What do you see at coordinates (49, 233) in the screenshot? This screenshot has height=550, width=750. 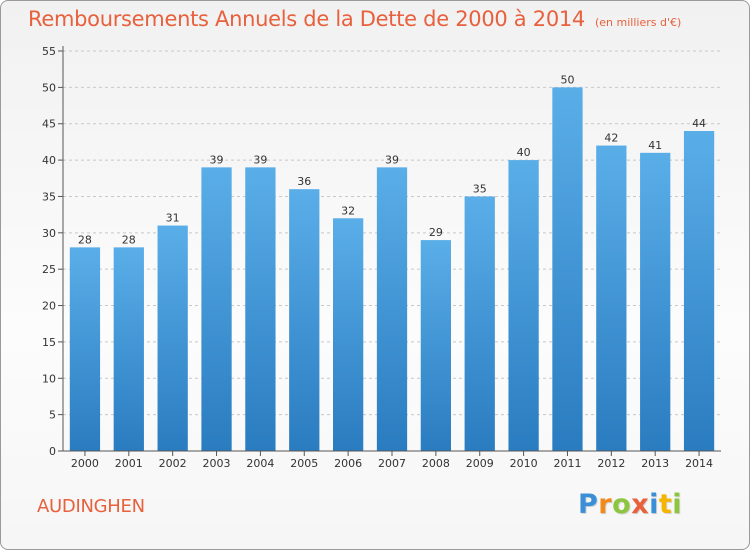 I see `y-tick-label: 30` at bounding box center [49, 233].